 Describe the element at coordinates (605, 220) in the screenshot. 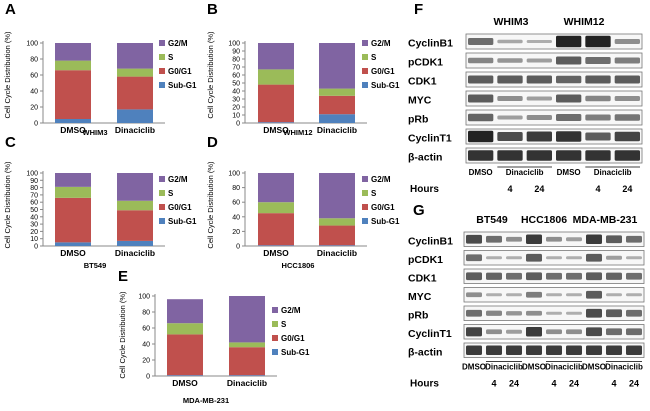

I see `cell-line-label: MDA-MB-231` at that location.